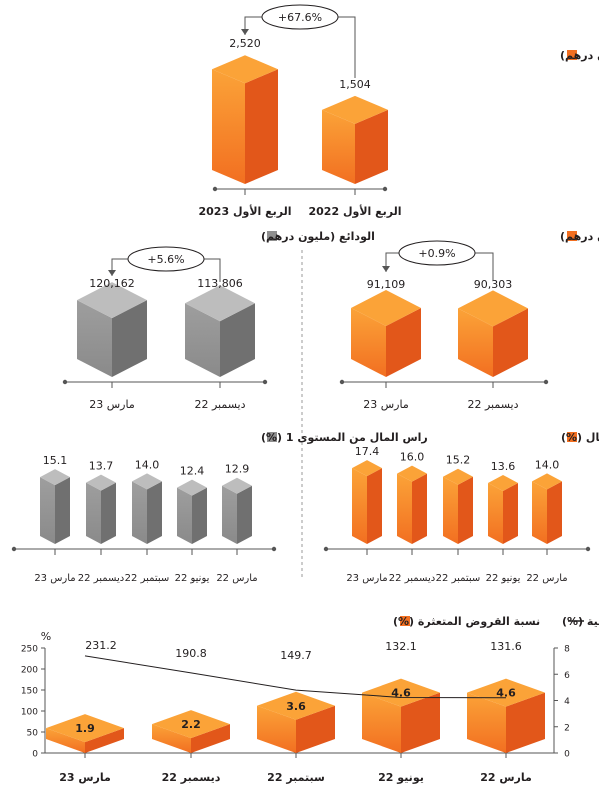 The height and width of the screenshot is (793, 599). Describe the element at coordinates (212, 270) in the screenshot. I see `deposits-change-connector-line` at that location.